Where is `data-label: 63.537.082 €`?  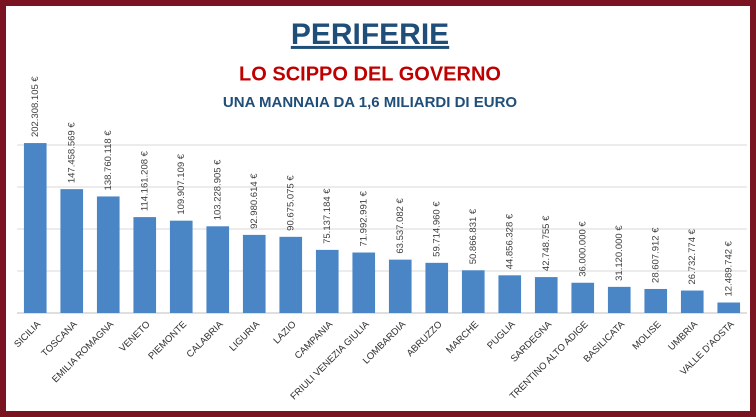 data-label: 63.537.082 € is located at coordinates (400, 225).